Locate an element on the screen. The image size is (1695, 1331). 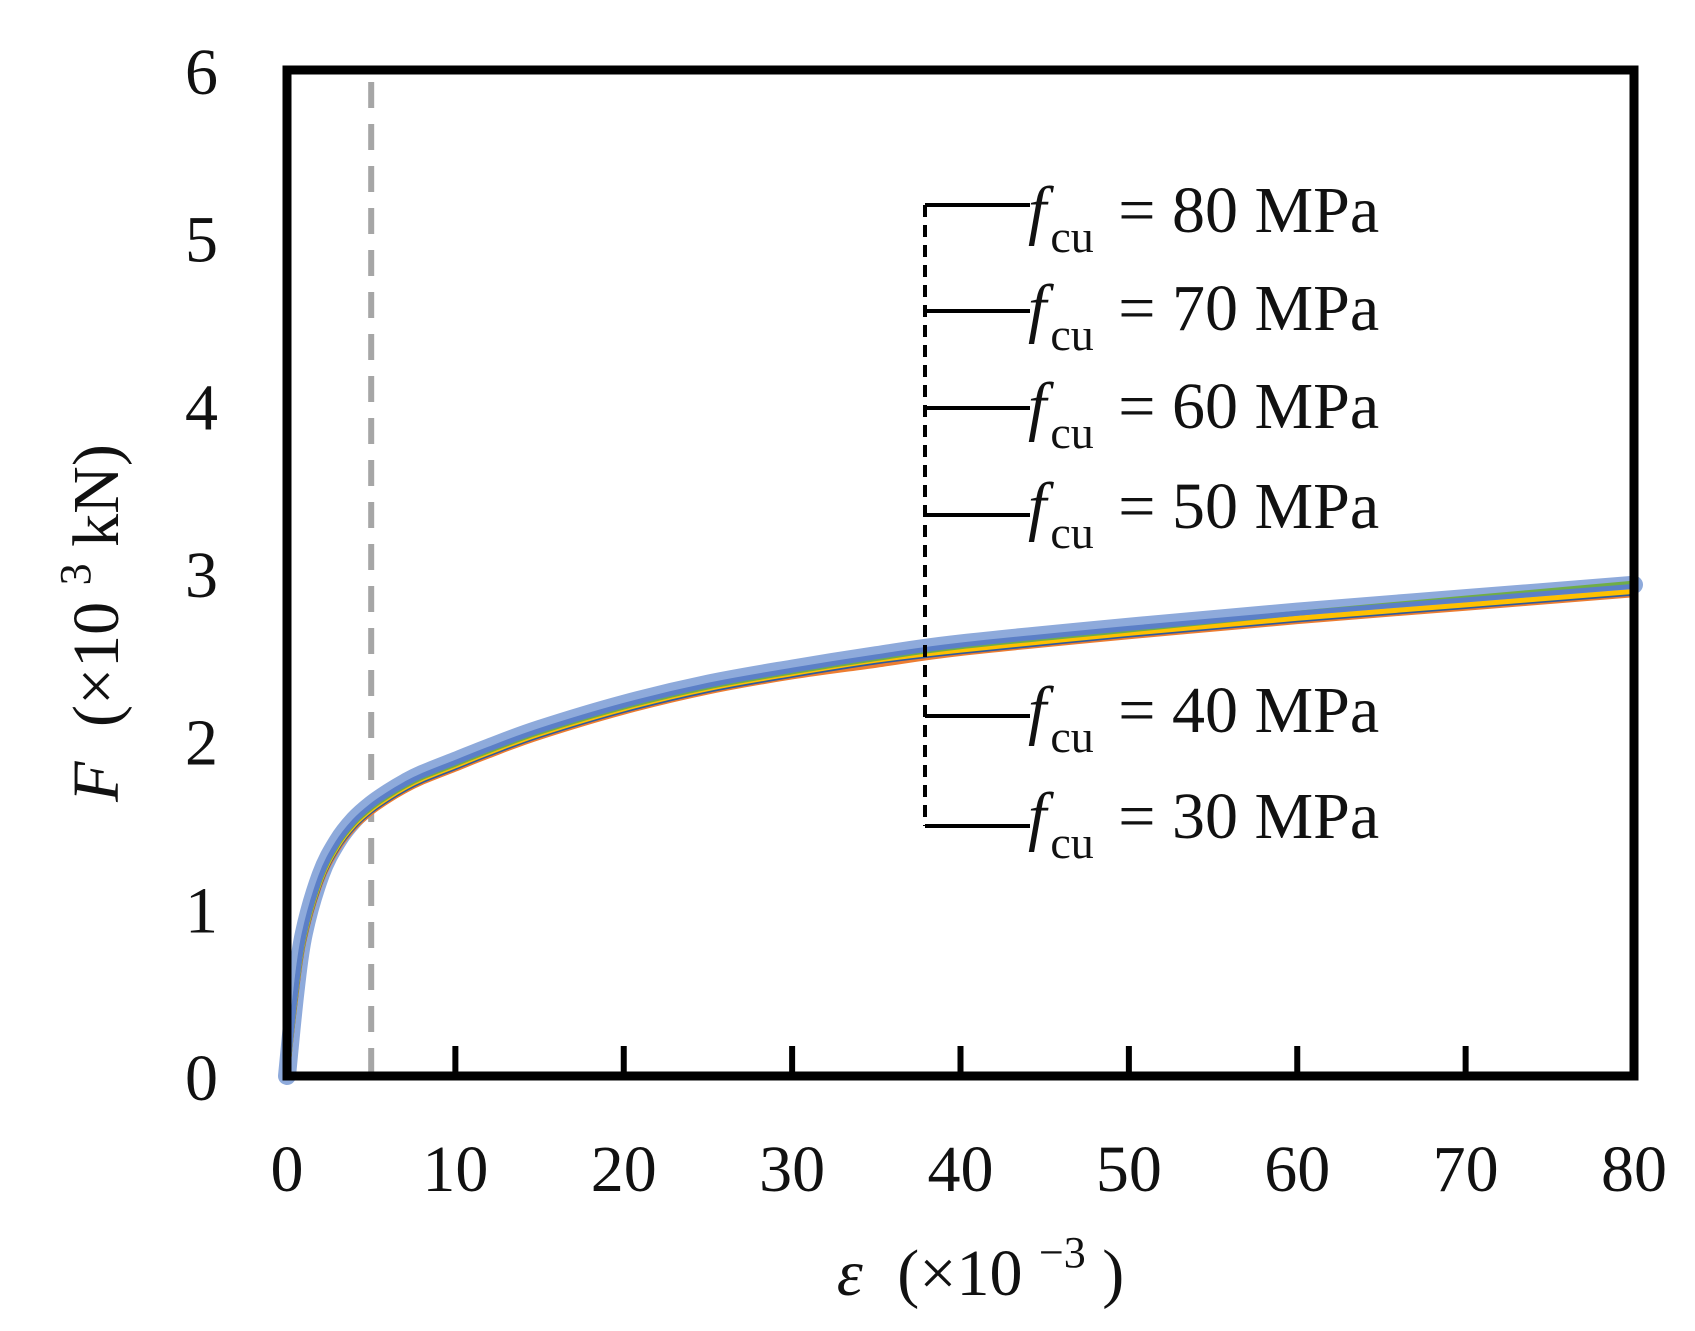
legend-value: = 60 MPa is located at coordinates (1240, 406).